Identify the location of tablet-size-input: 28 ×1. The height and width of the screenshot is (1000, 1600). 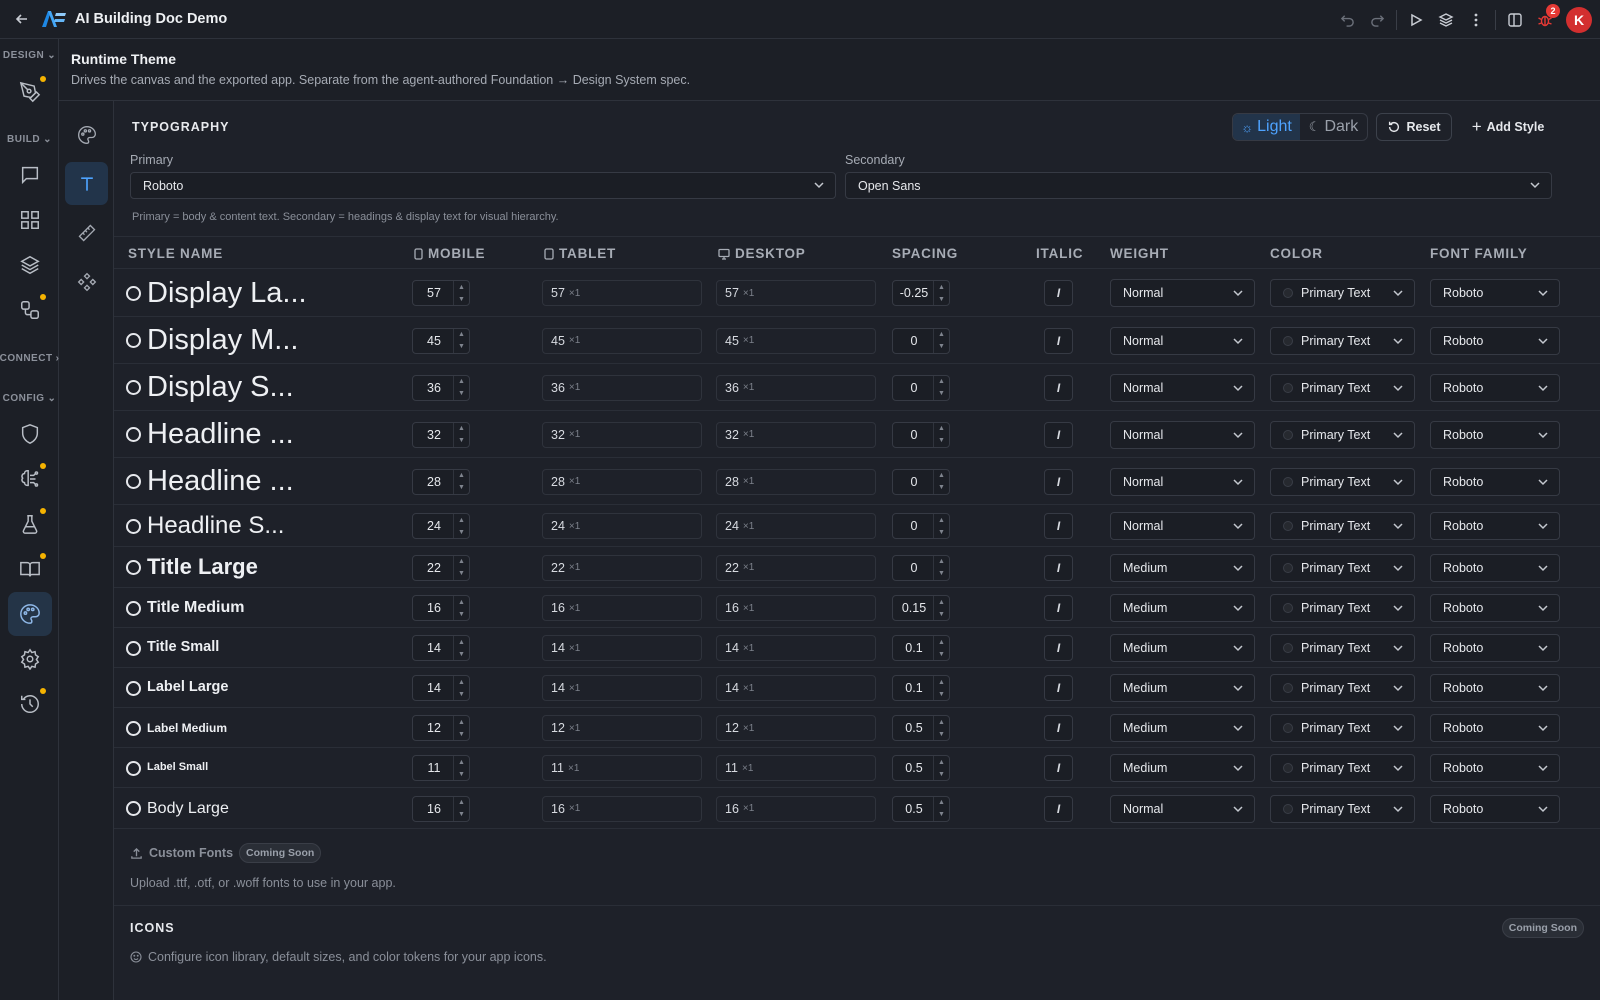
(622, 481).